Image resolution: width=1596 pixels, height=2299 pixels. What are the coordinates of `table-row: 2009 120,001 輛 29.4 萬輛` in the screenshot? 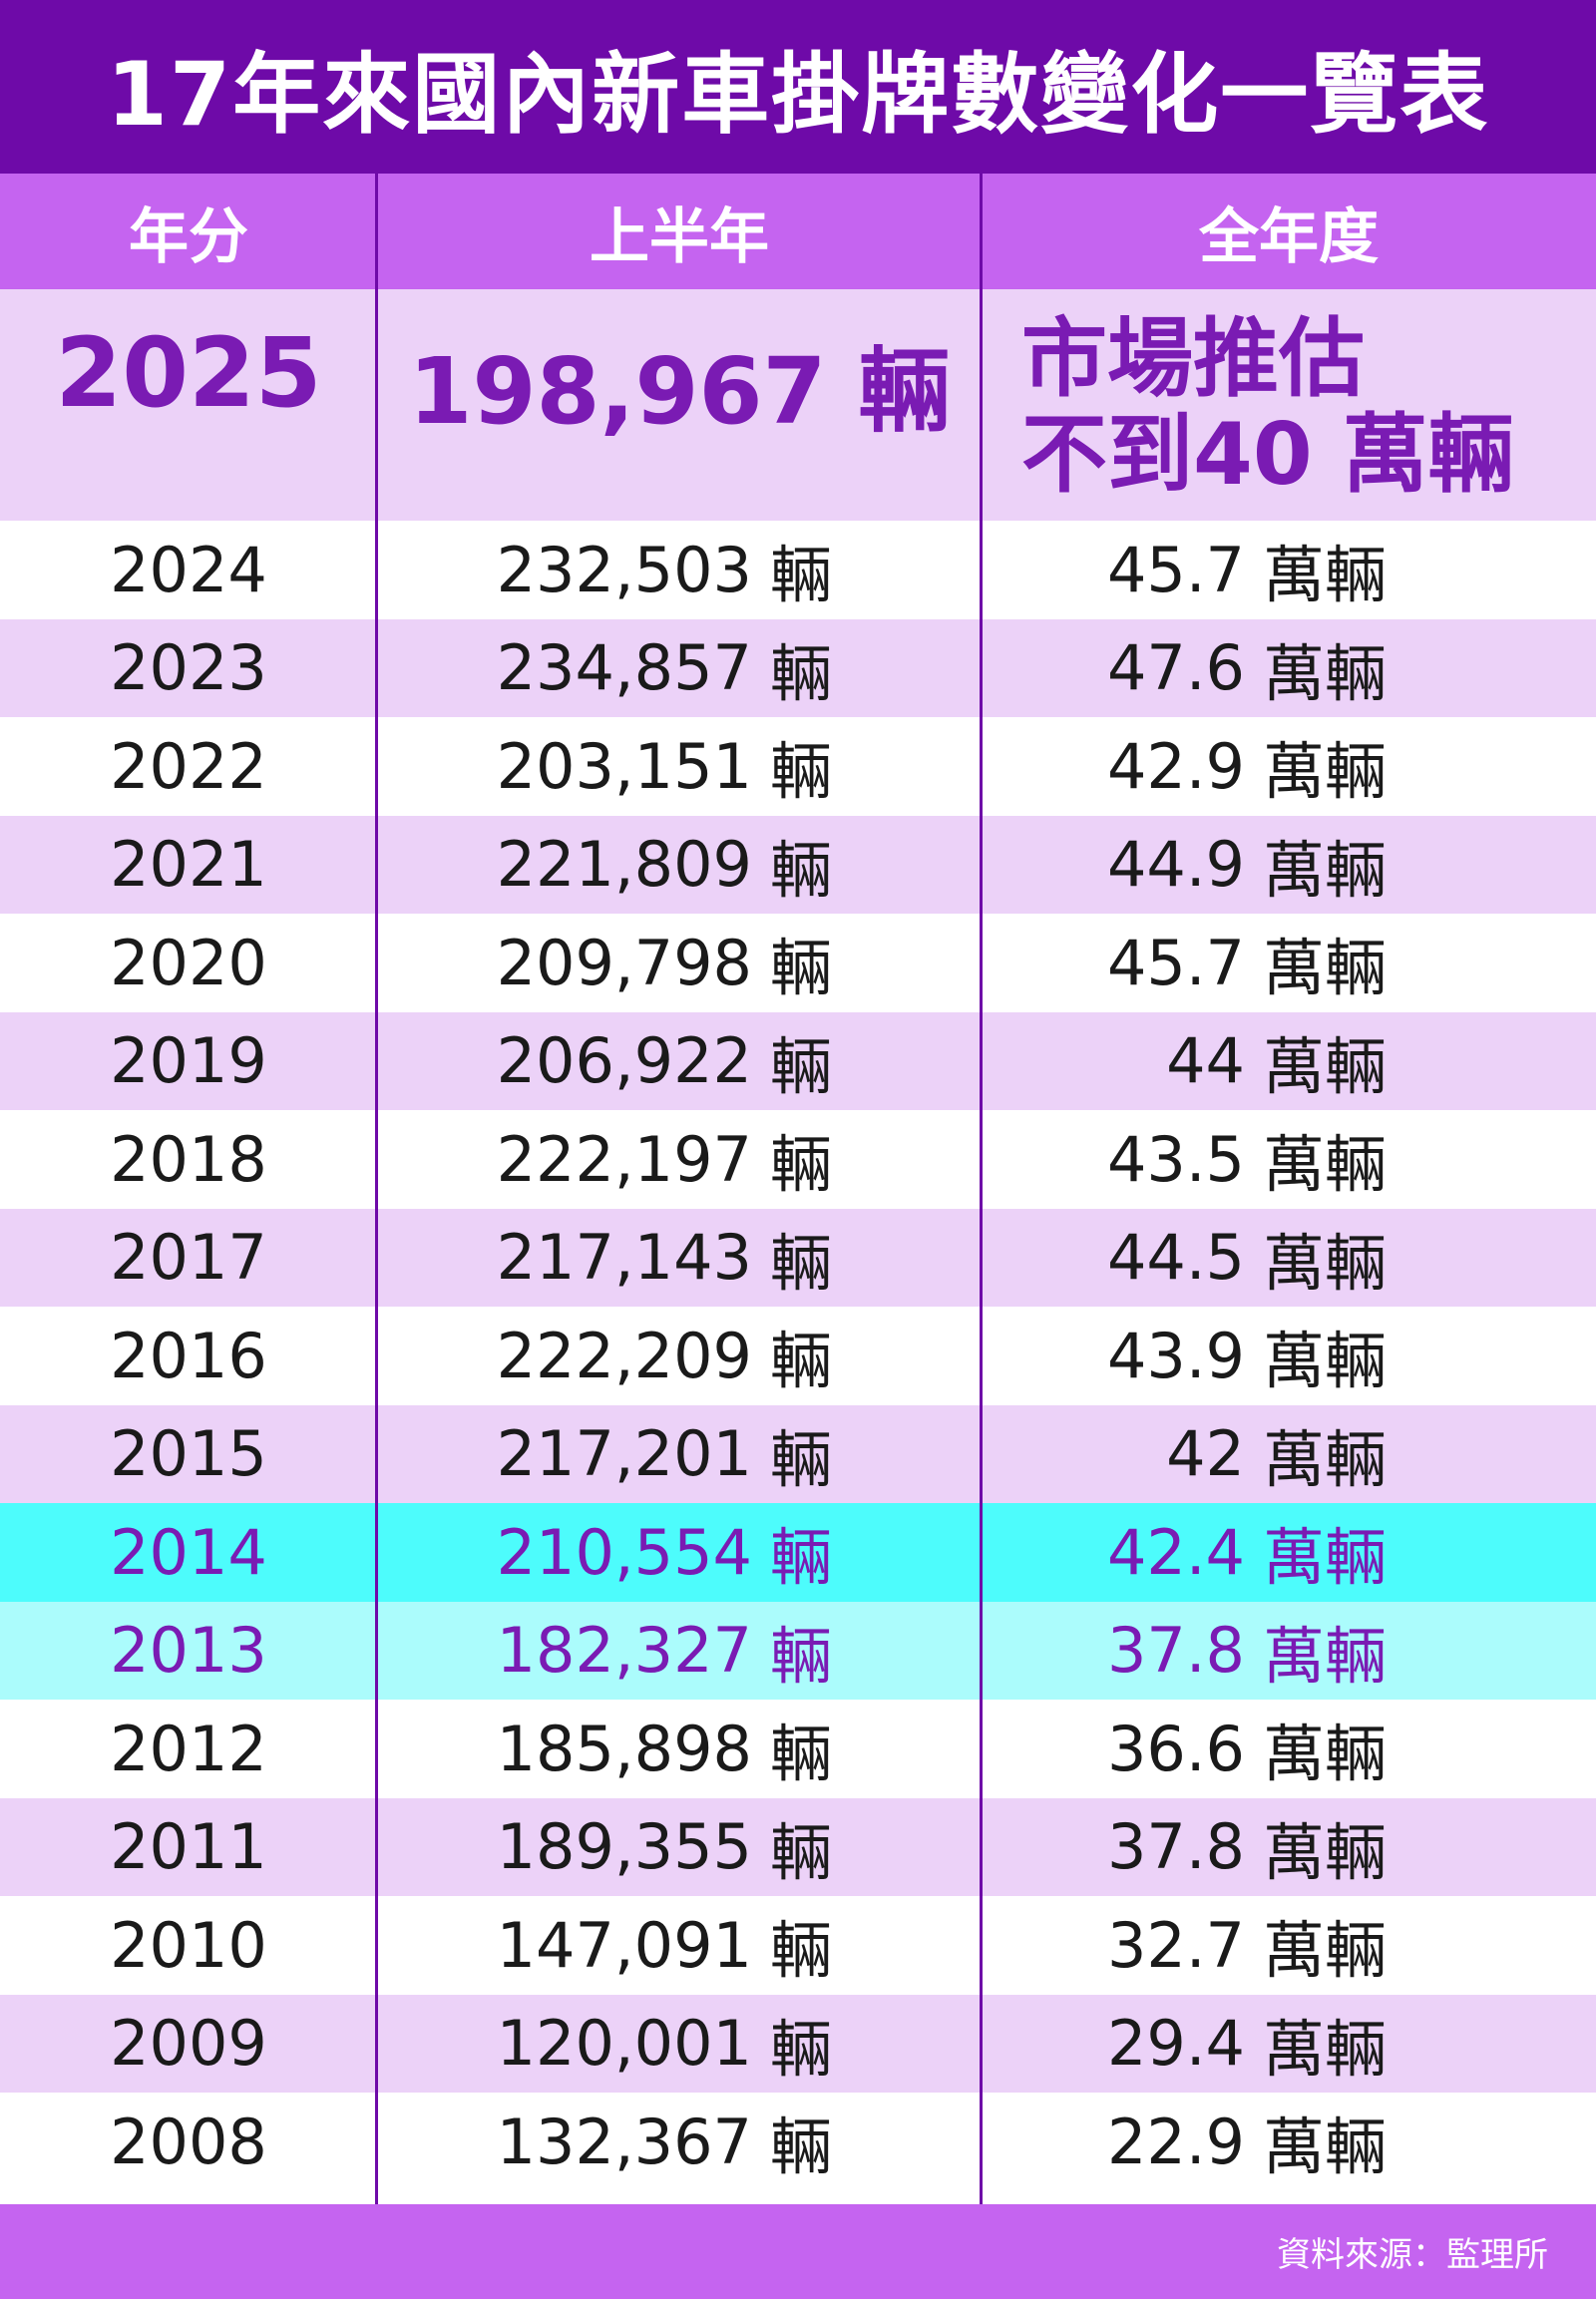 It's located at (798, 2044).